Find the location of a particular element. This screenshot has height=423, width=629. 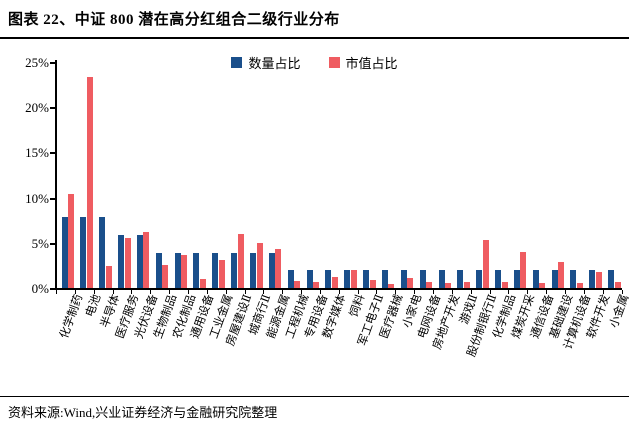

y-axis-label: 20% is located at coordinates (37, 108).